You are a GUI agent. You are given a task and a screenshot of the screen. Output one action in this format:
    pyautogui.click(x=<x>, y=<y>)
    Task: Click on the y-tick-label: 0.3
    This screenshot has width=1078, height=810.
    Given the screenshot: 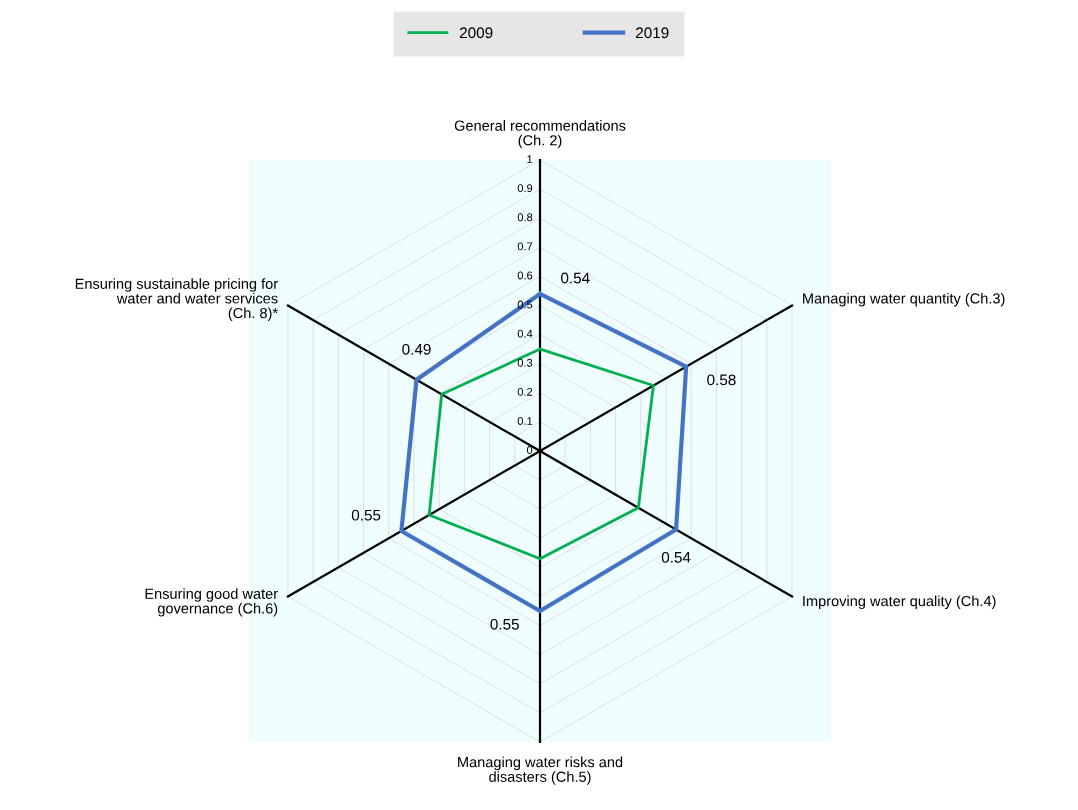 What is the action you would take?
    pyautogui.click(x=525, y=362)
    